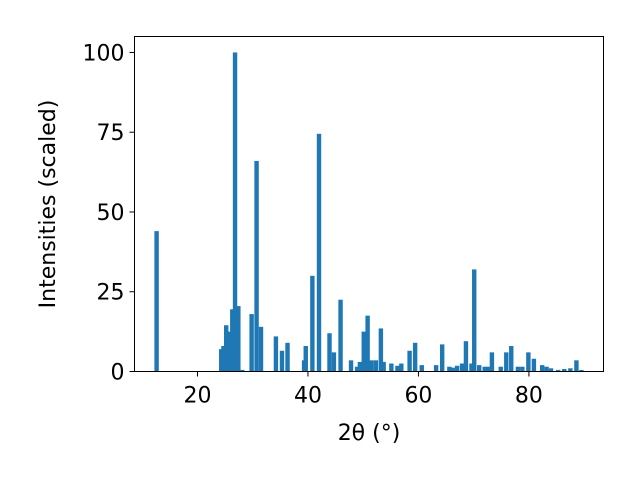 Image resolution: width=640 pixels, height=480 pixels. I want to click on y-tick-label: 75, so click(111, 133).